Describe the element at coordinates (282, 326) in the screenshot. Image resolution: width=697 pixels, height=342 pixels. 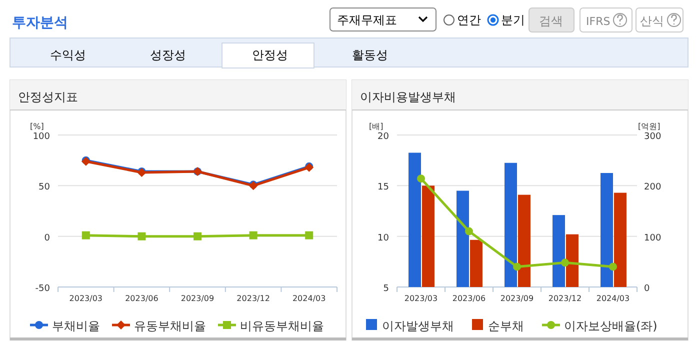
I see `legend-label: 비유동부채비율` at that location.